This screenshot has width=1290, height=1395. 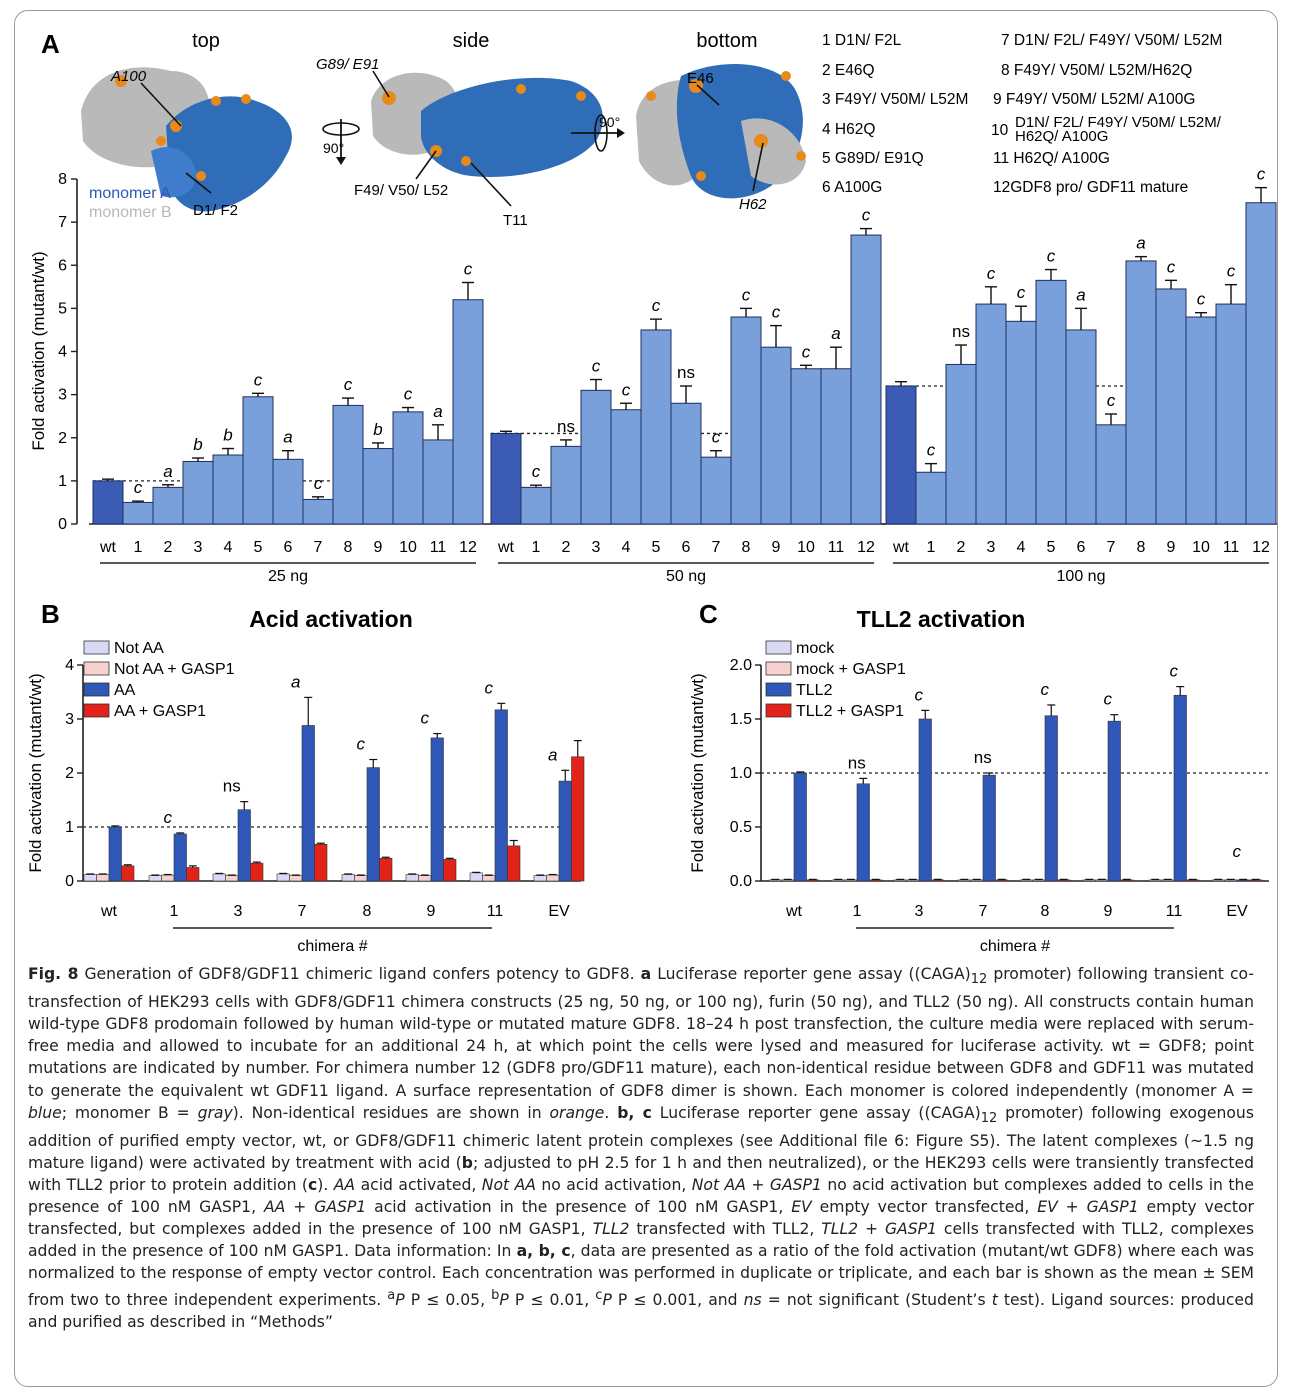 I want to click on x-axis-title: chimera #, so click(x=332, y=946).